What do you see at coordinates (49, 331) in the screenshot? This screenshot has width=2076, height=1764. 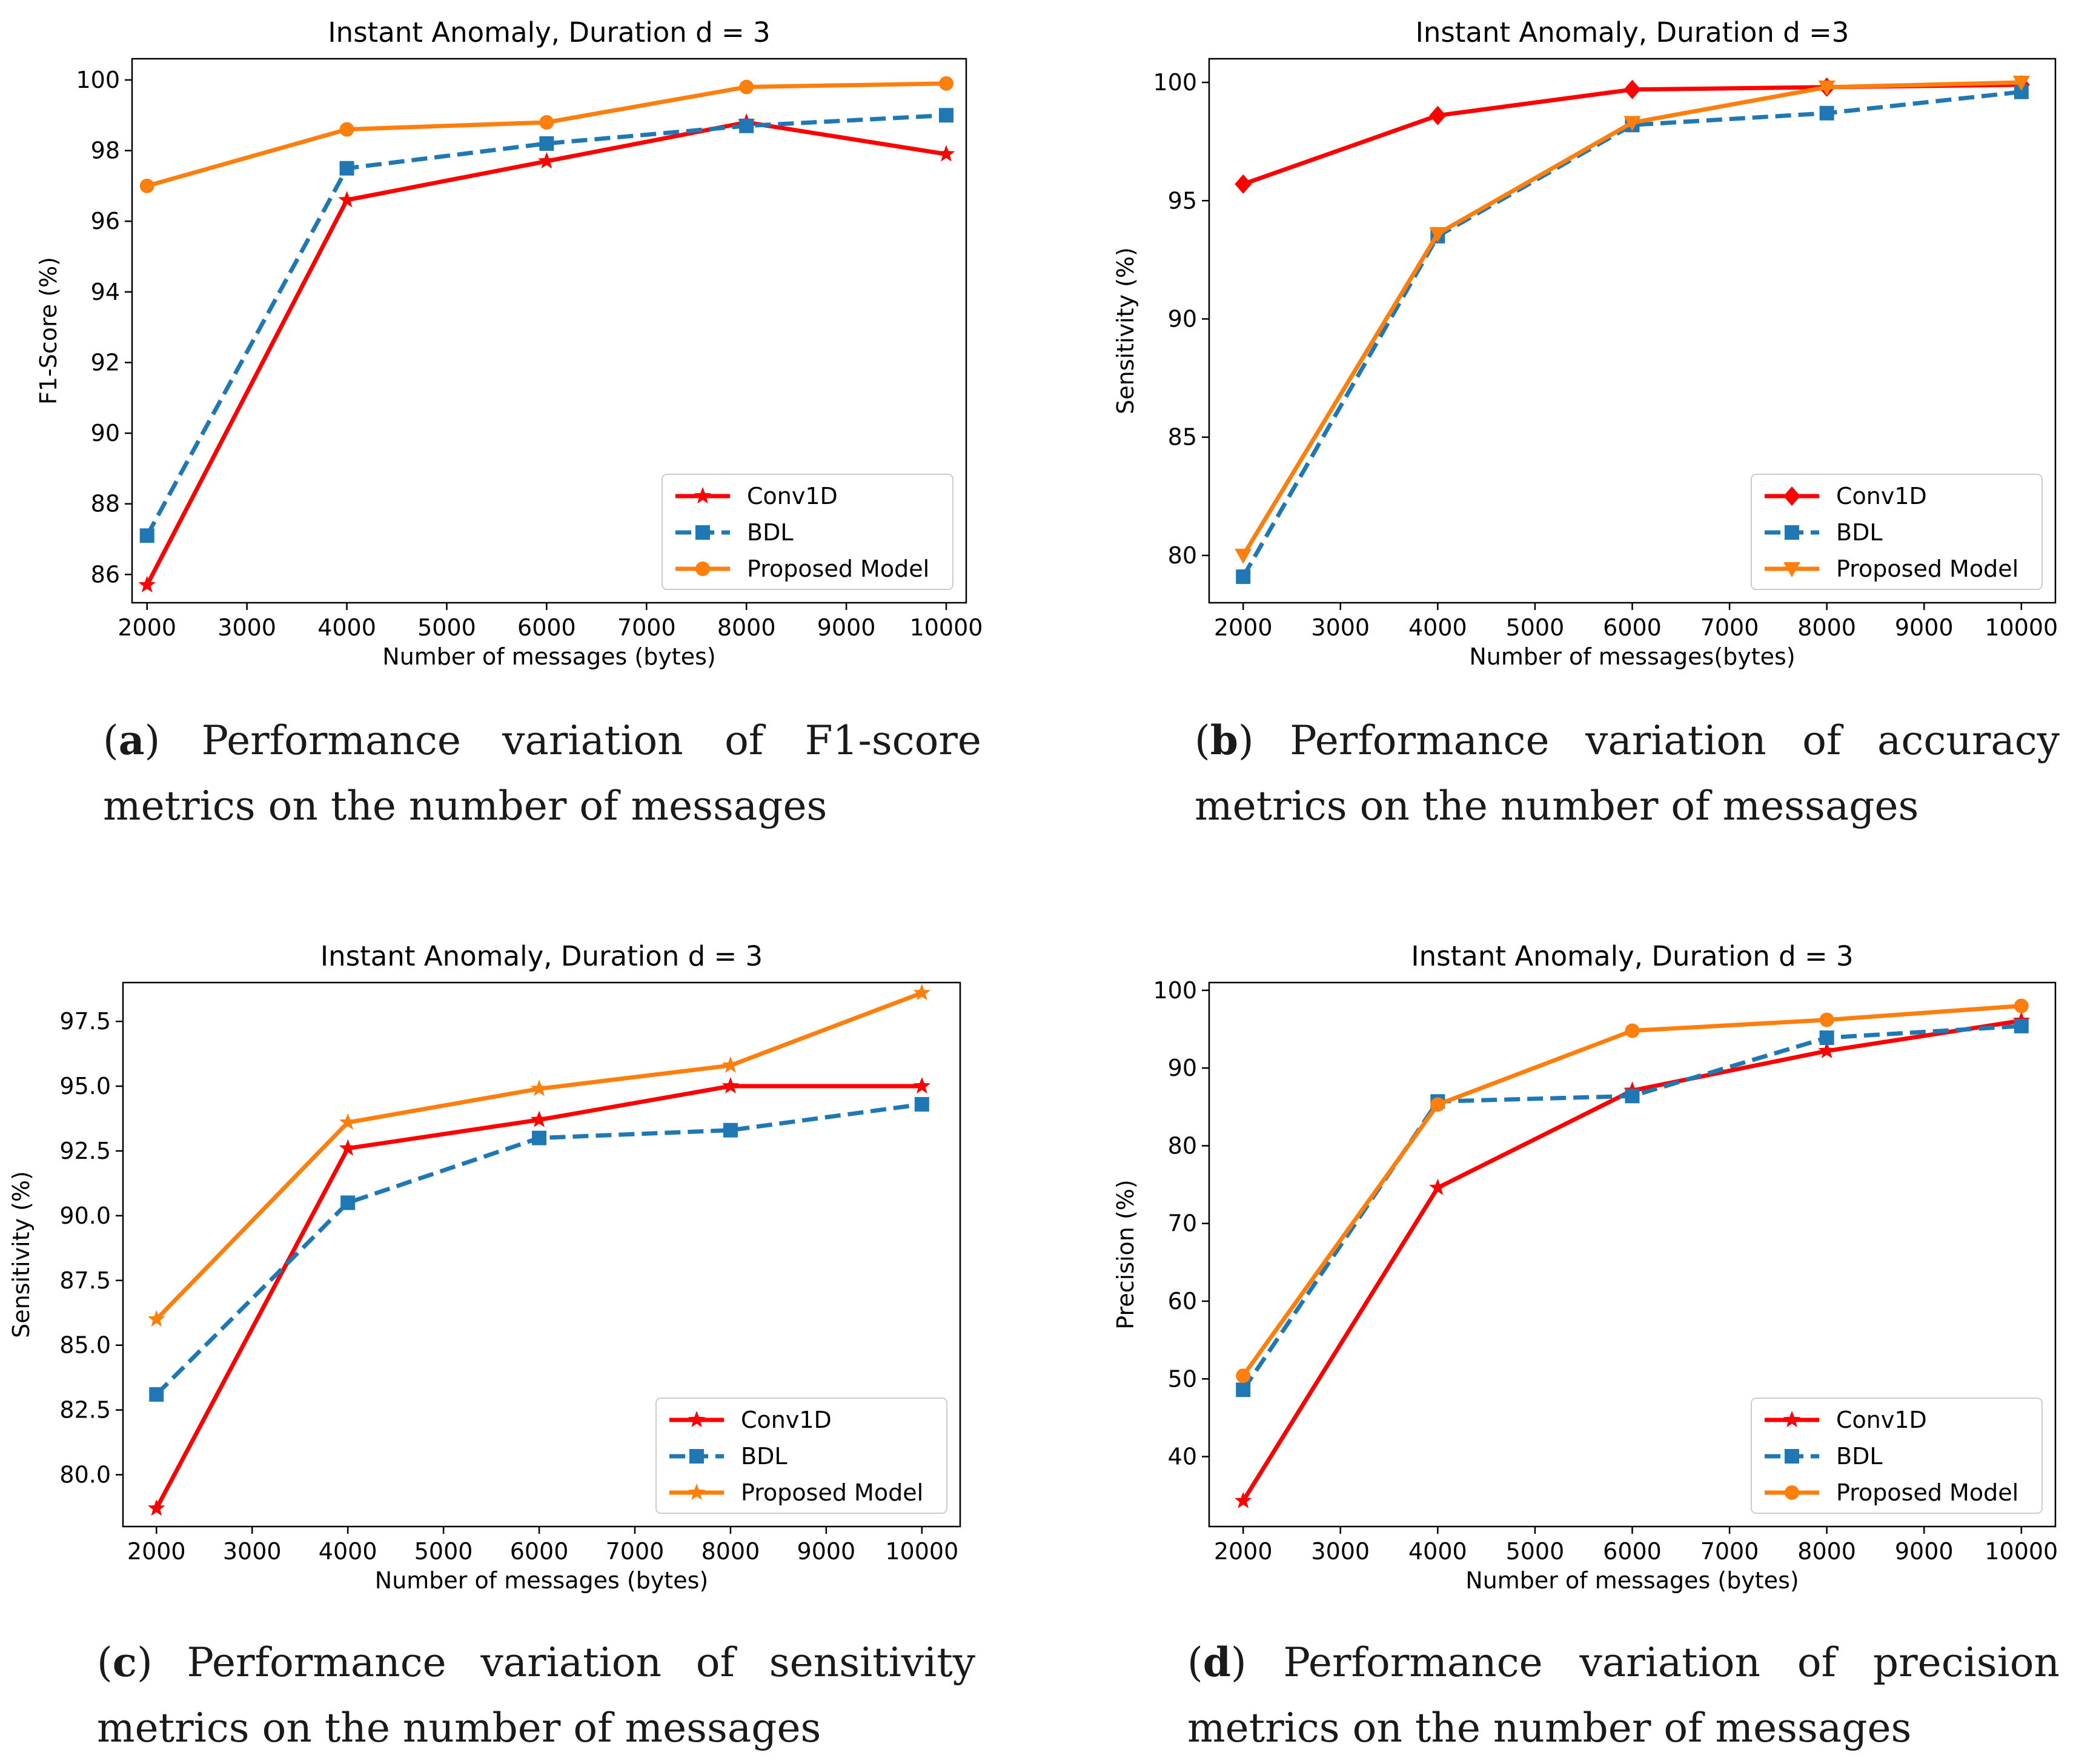 I see `y-axis-label: F1-Score (%)` at bounding box center [49, 331].